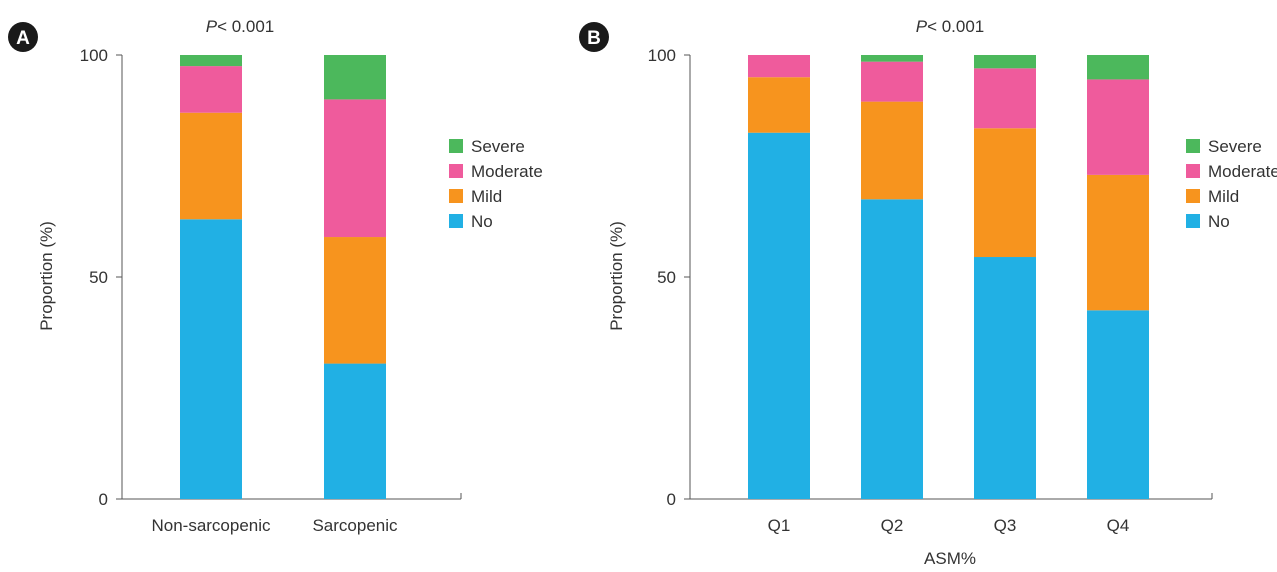  I want to click on bar-b-q1-mild, so click(779, 105).